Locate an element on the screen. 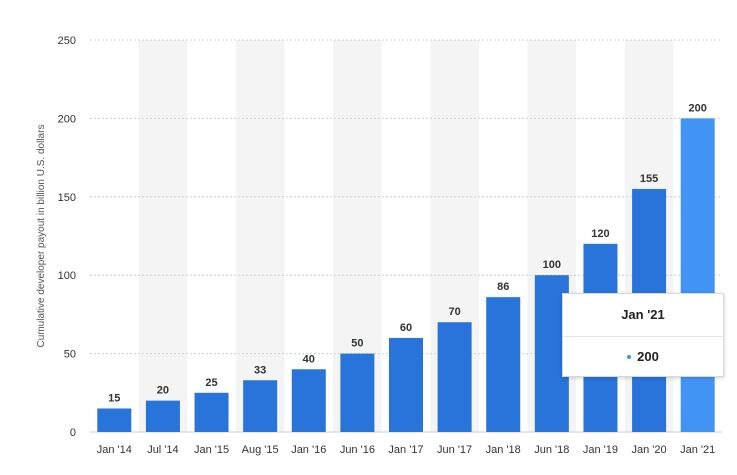 The height and width of the screenshot is (475, 737). data-label: 40 is located at coordinates (309, 359).